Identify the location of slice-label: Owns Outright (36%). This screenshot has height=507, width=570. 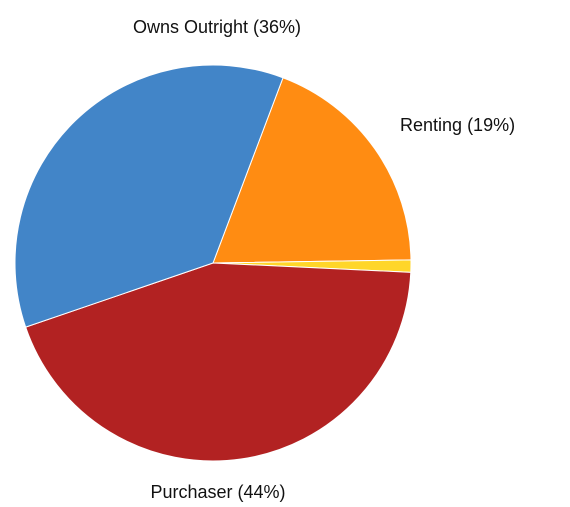
(217, 27).